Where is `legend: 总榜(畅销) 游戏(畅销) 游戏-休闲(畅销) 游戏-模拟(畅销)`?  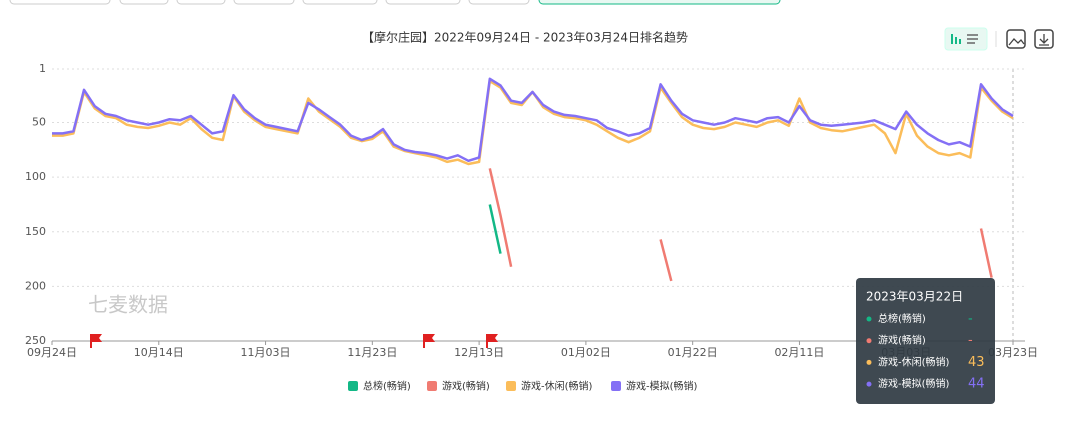 legend: 总榜(畅销) 游戏(畅销) 游戏-休闲(畅销) 游戏-模拟(畅销) is located at coordinates (523, 386).